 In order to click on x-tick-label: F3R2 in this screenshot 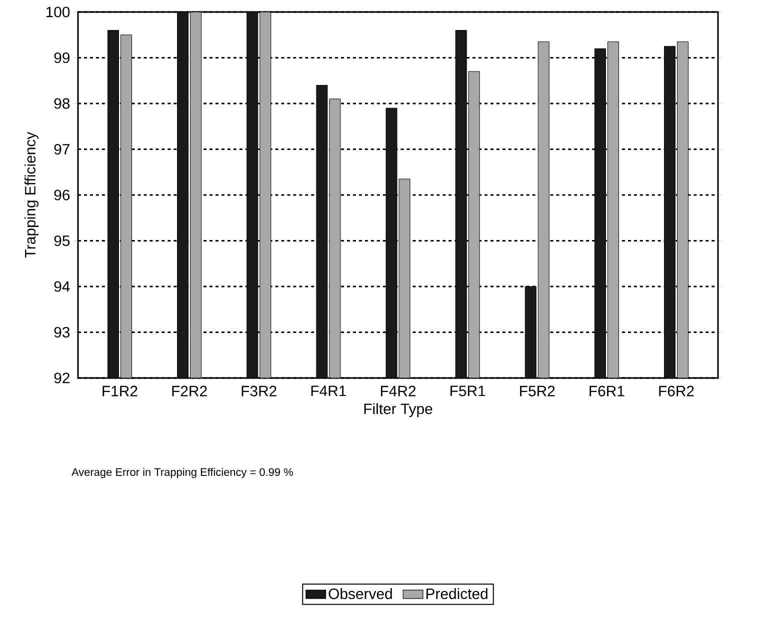, I will do `click(259, 391)`.